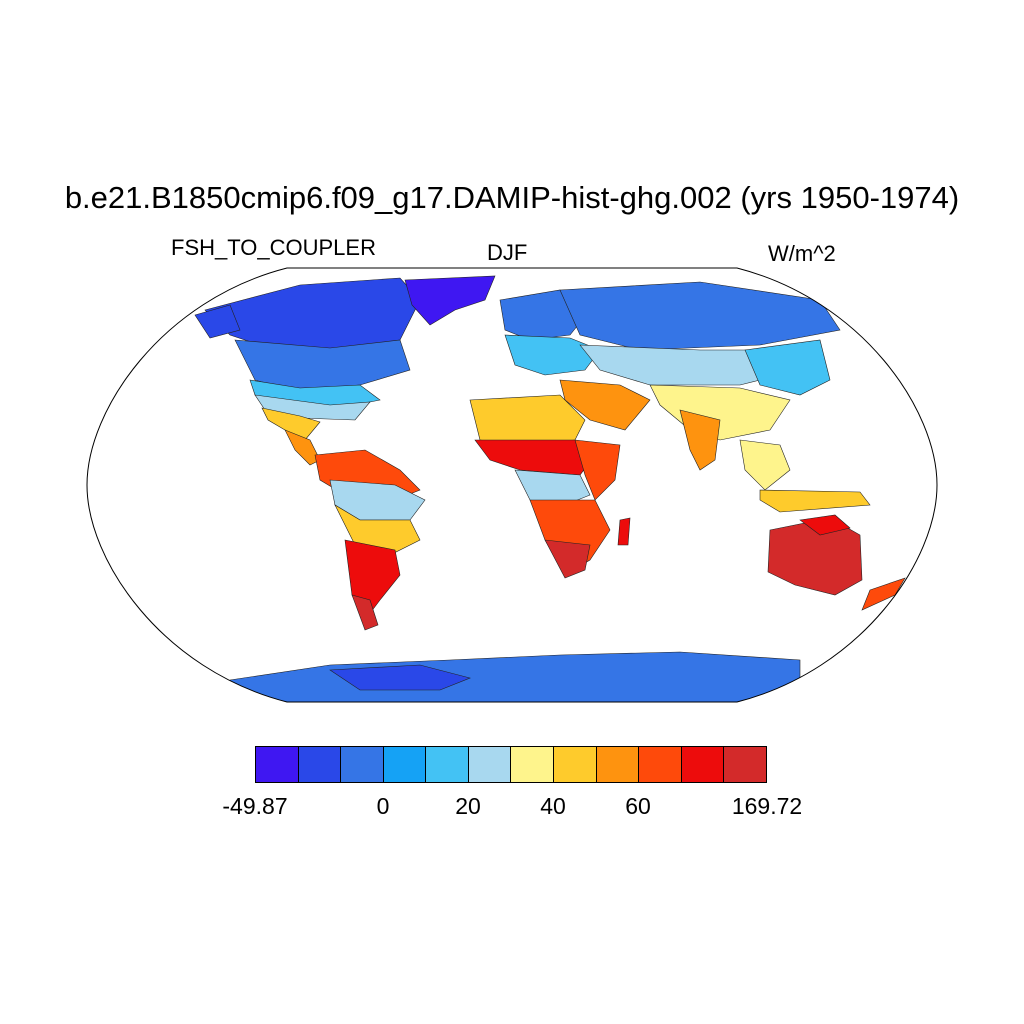 The width and height of the screenshot is (1024, 1024). Describe the element at coordinates (383, 806) in the screenshot. I see `colorbar-tick-label: 0` at that location.